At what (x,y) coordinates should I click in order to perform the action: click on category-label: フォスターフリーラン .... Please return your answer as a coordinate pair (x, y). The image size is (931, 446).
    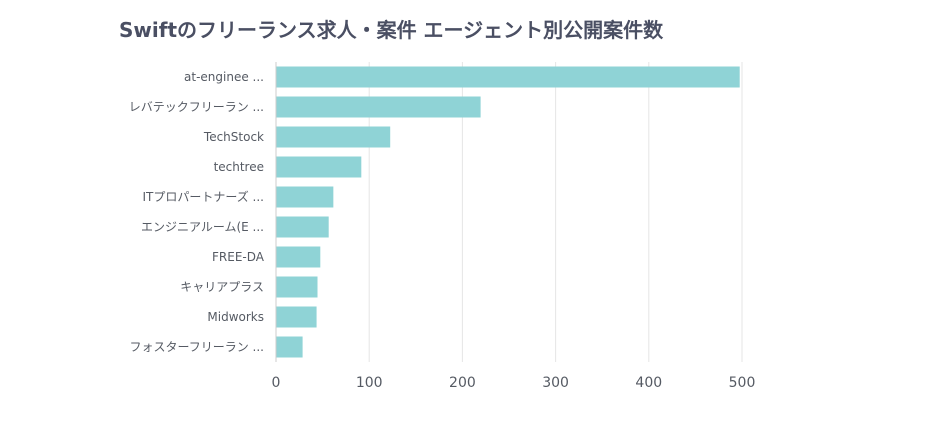
    Looking at the image, I should click on (196, 347).